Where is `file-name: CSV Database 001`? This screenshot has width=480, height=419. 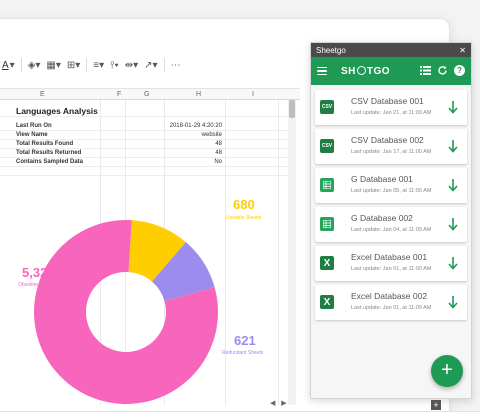 file-name: CSV Database 001 is located at coordinates (387, 101).